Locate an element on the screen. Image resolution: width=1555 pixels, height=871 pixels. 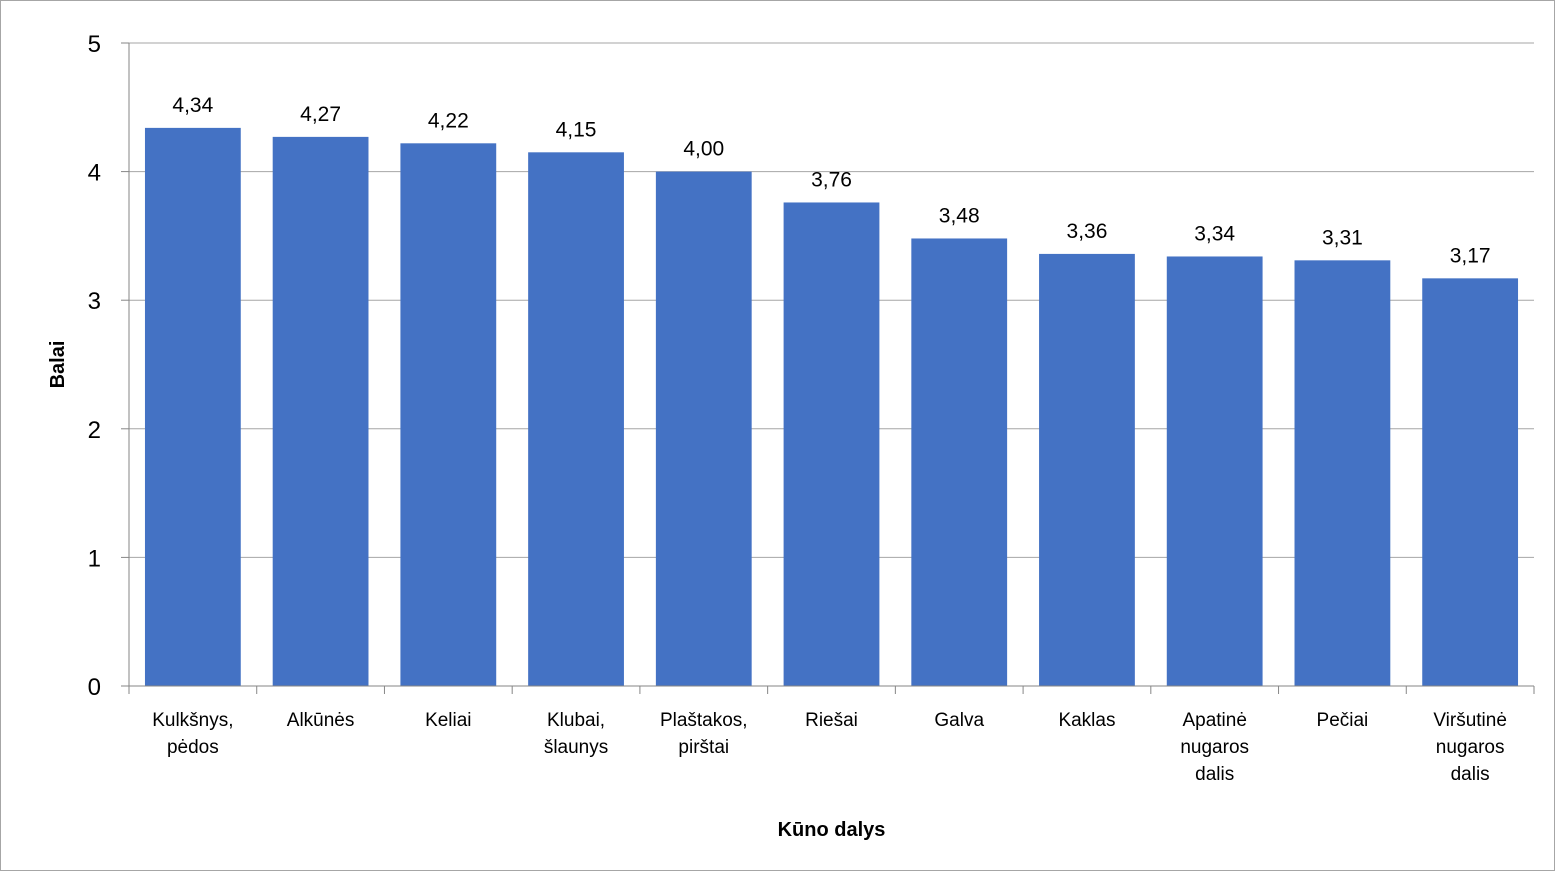
data-label: 3,76 is located at coordinates (831, 179).